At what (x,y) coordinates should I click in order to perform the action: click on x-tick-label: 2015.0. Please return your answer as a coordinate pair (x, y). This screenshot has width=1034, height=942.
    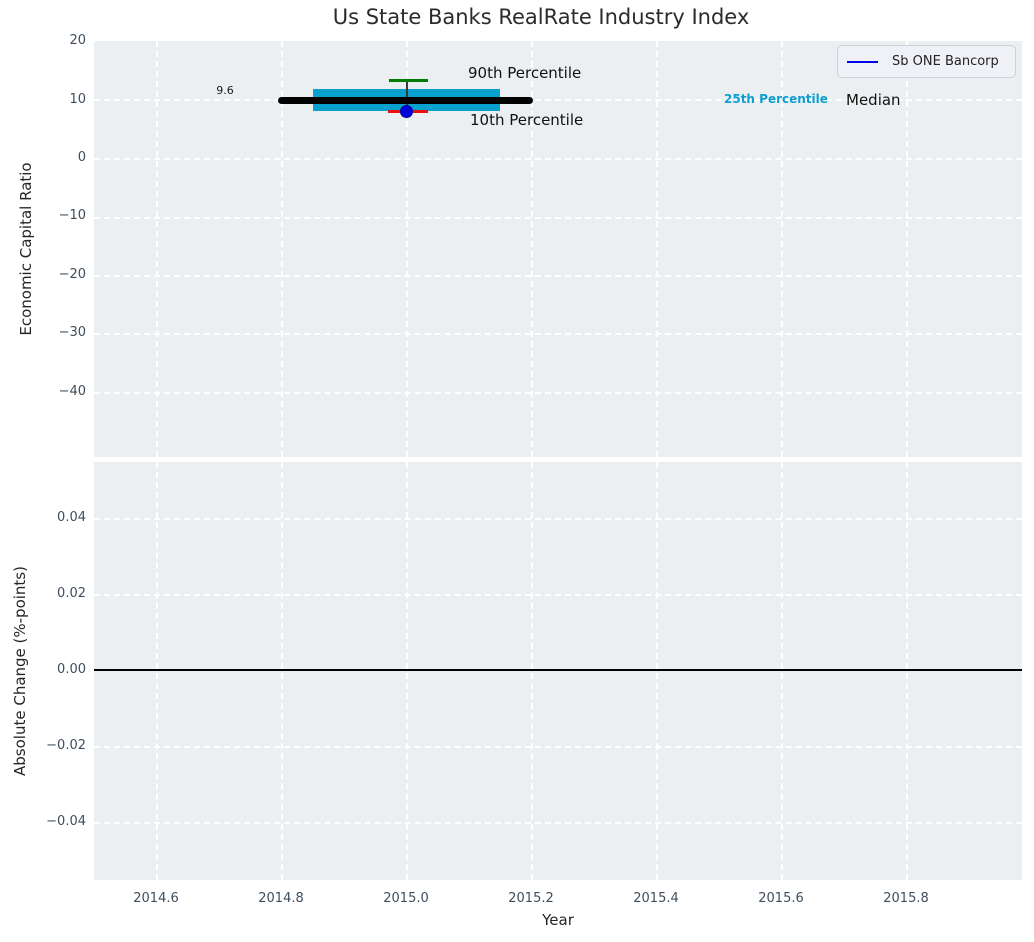
    Looking at the image, I should click on (406, 898).